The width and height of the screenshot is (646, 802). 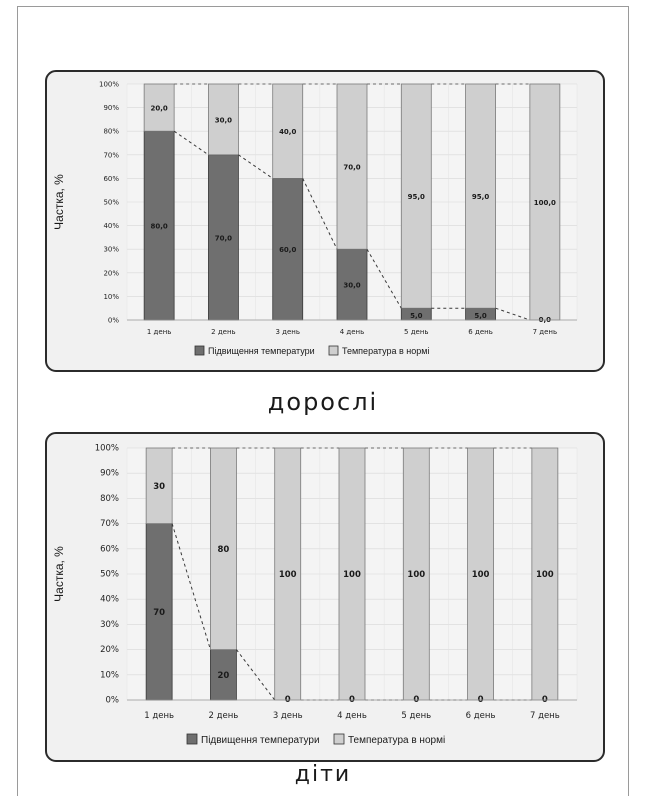 I want to click on data-label: 70, so click(x=159, y=613).